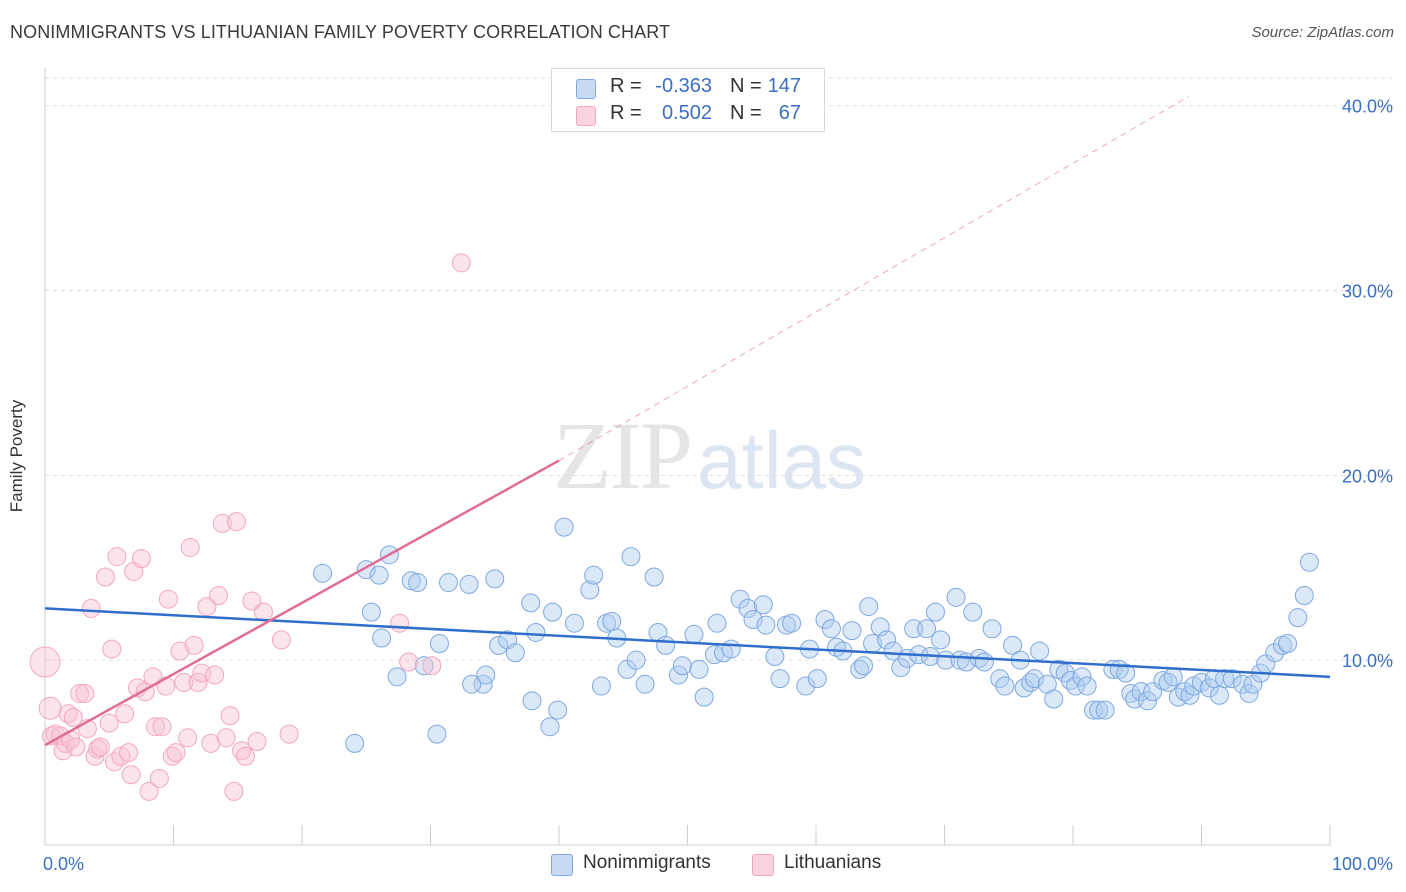  I want to click on legend-label: Nonimmigrants, so click(647, 862).